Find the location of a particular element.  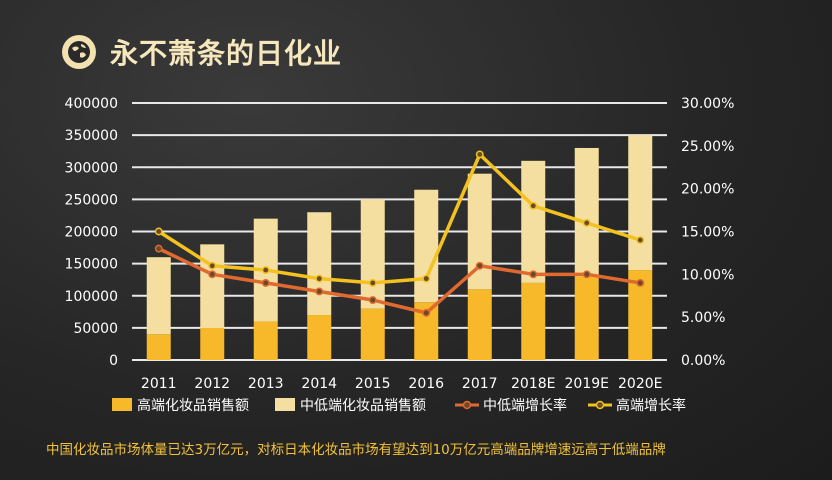

y-left-tick-label: 400000 is located at coordinates (91, 104).